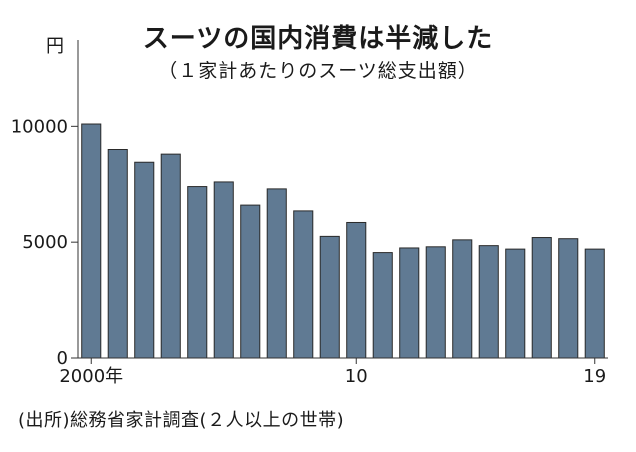 Image resolution: width=636 pixels, height=452 pixels. What do you see at coordinates (91, 376) in the screenshot?
I see `x-tick-label: 2000年` at bounding box center [91, 376].